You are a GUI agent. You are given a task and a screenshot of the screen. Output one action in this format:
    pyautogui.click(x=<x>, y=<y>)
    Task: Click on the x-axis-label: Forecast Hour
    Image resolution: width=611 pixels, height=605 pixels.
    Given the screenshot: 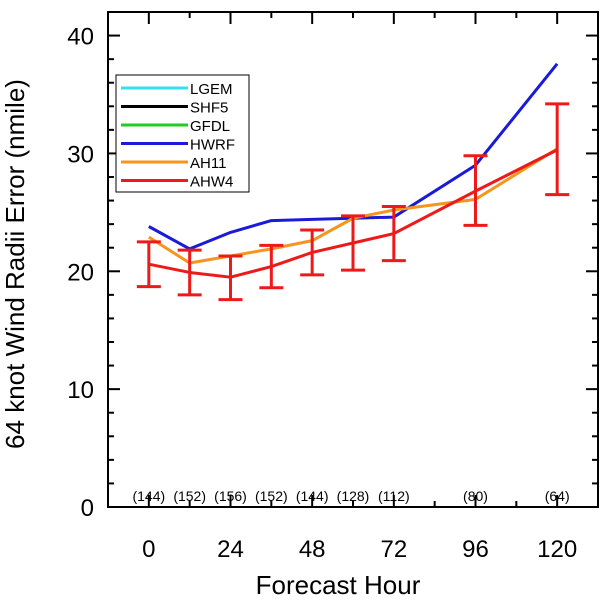 What is the action you would take?
    pyautogui.click(x=338, y=585)
    